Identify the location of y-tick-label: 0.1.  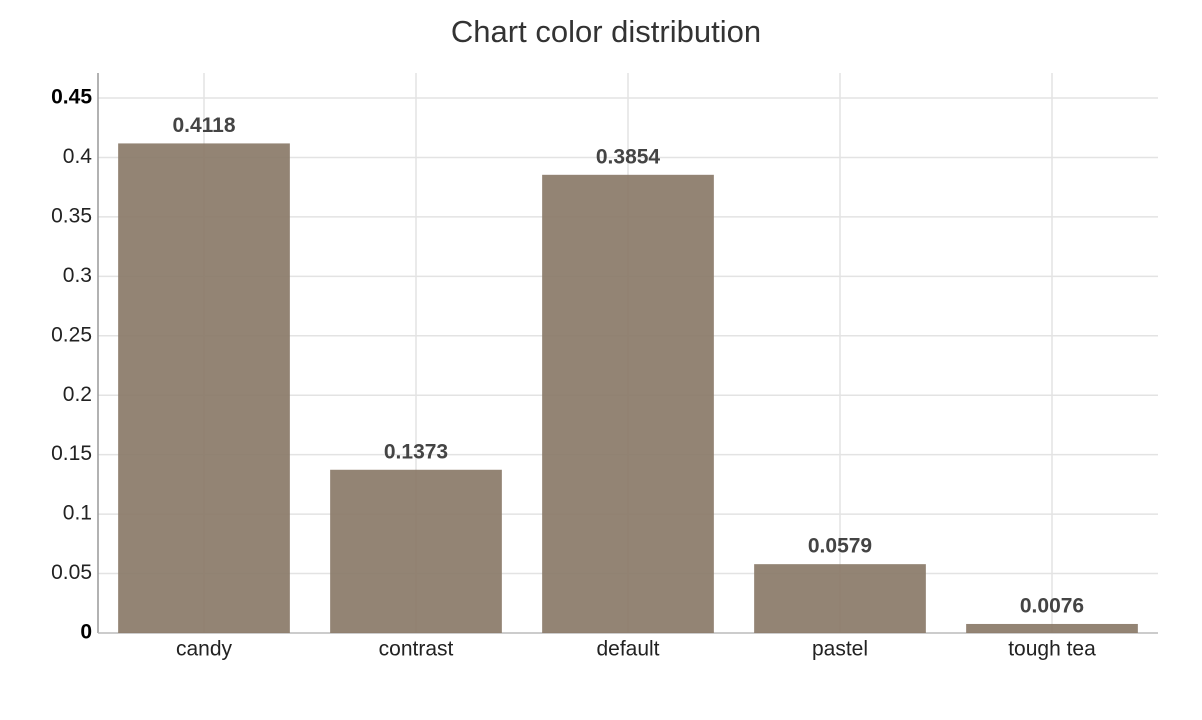
(77, 513).